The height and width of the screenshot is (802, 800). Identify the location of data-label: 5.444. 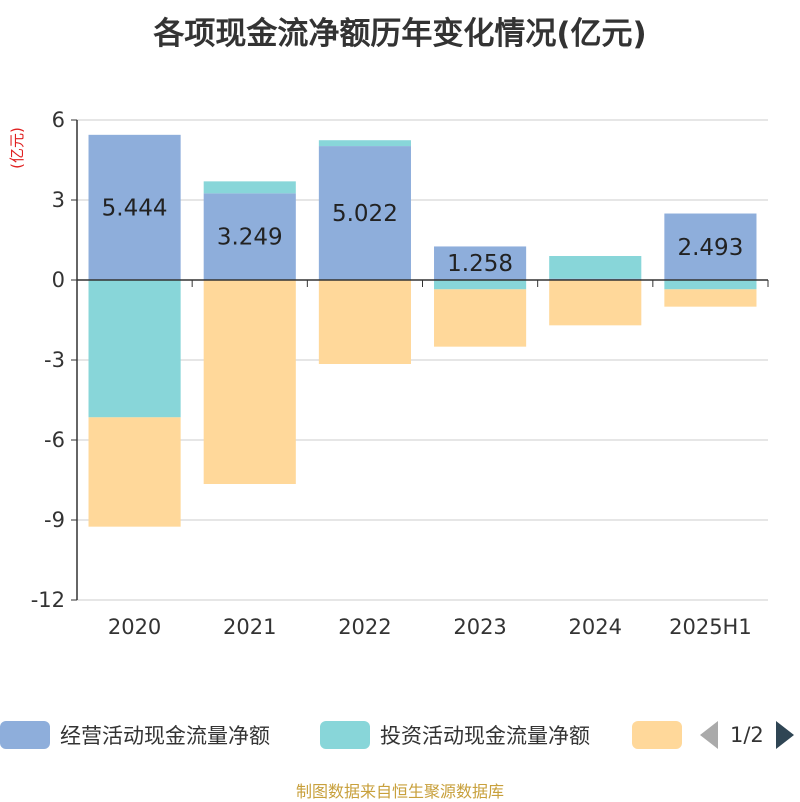
(135, 208).